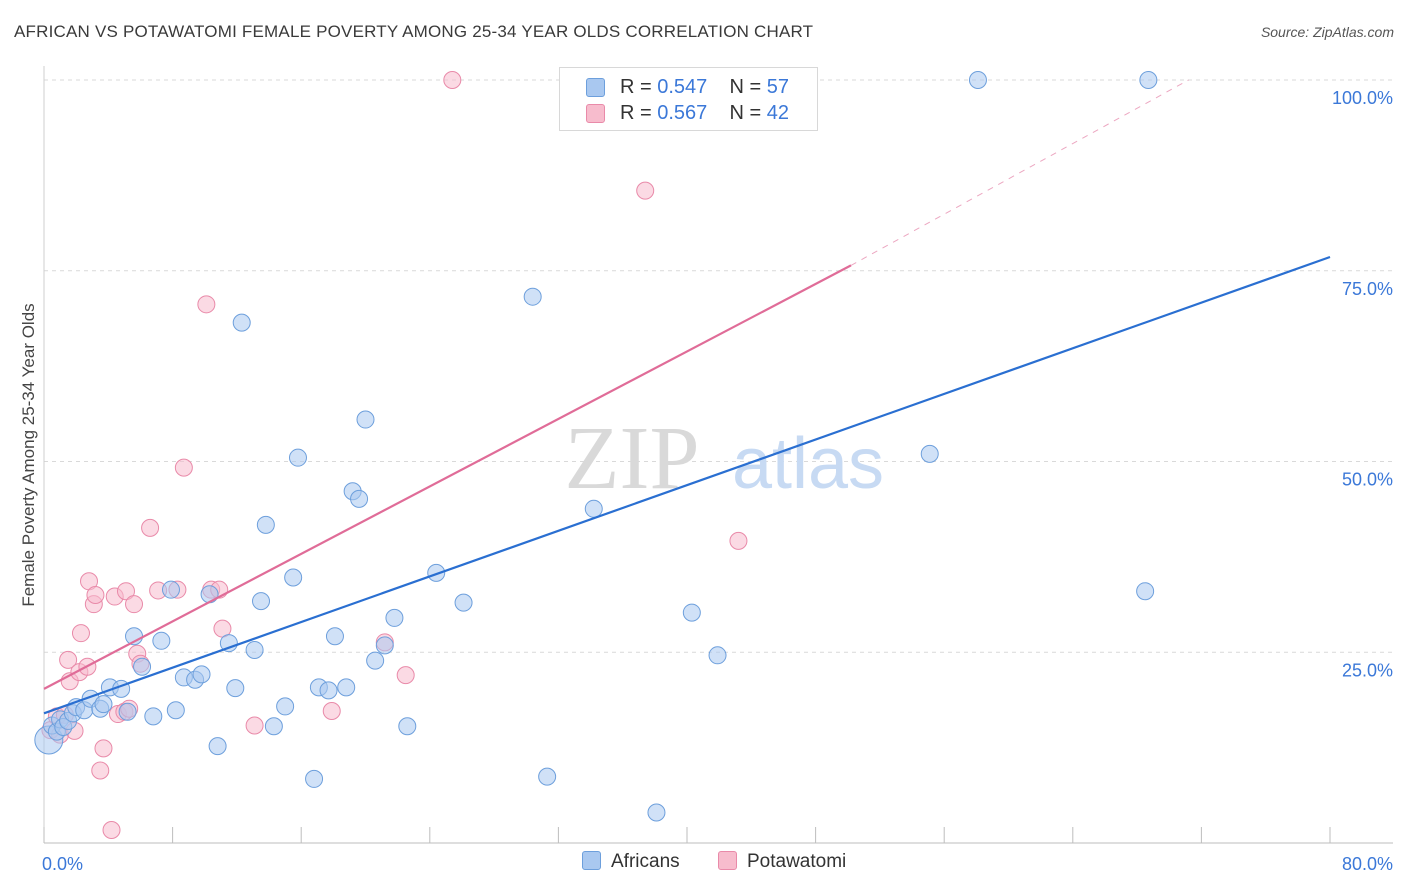 The width and height of the screenshot is (1406, 892). I want to click on source-credit: Source: ZipAtlas.com, so click(1327, 32).